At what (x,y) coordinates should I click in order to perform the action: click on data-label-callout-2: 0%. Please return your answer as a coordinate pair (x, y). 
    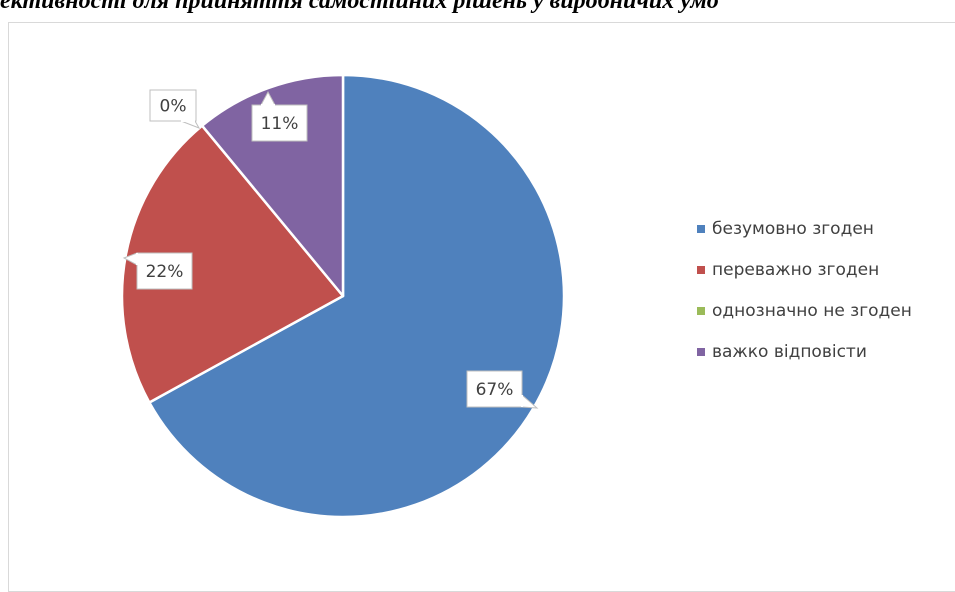
    Looking at the image, I should click on (175, 109).